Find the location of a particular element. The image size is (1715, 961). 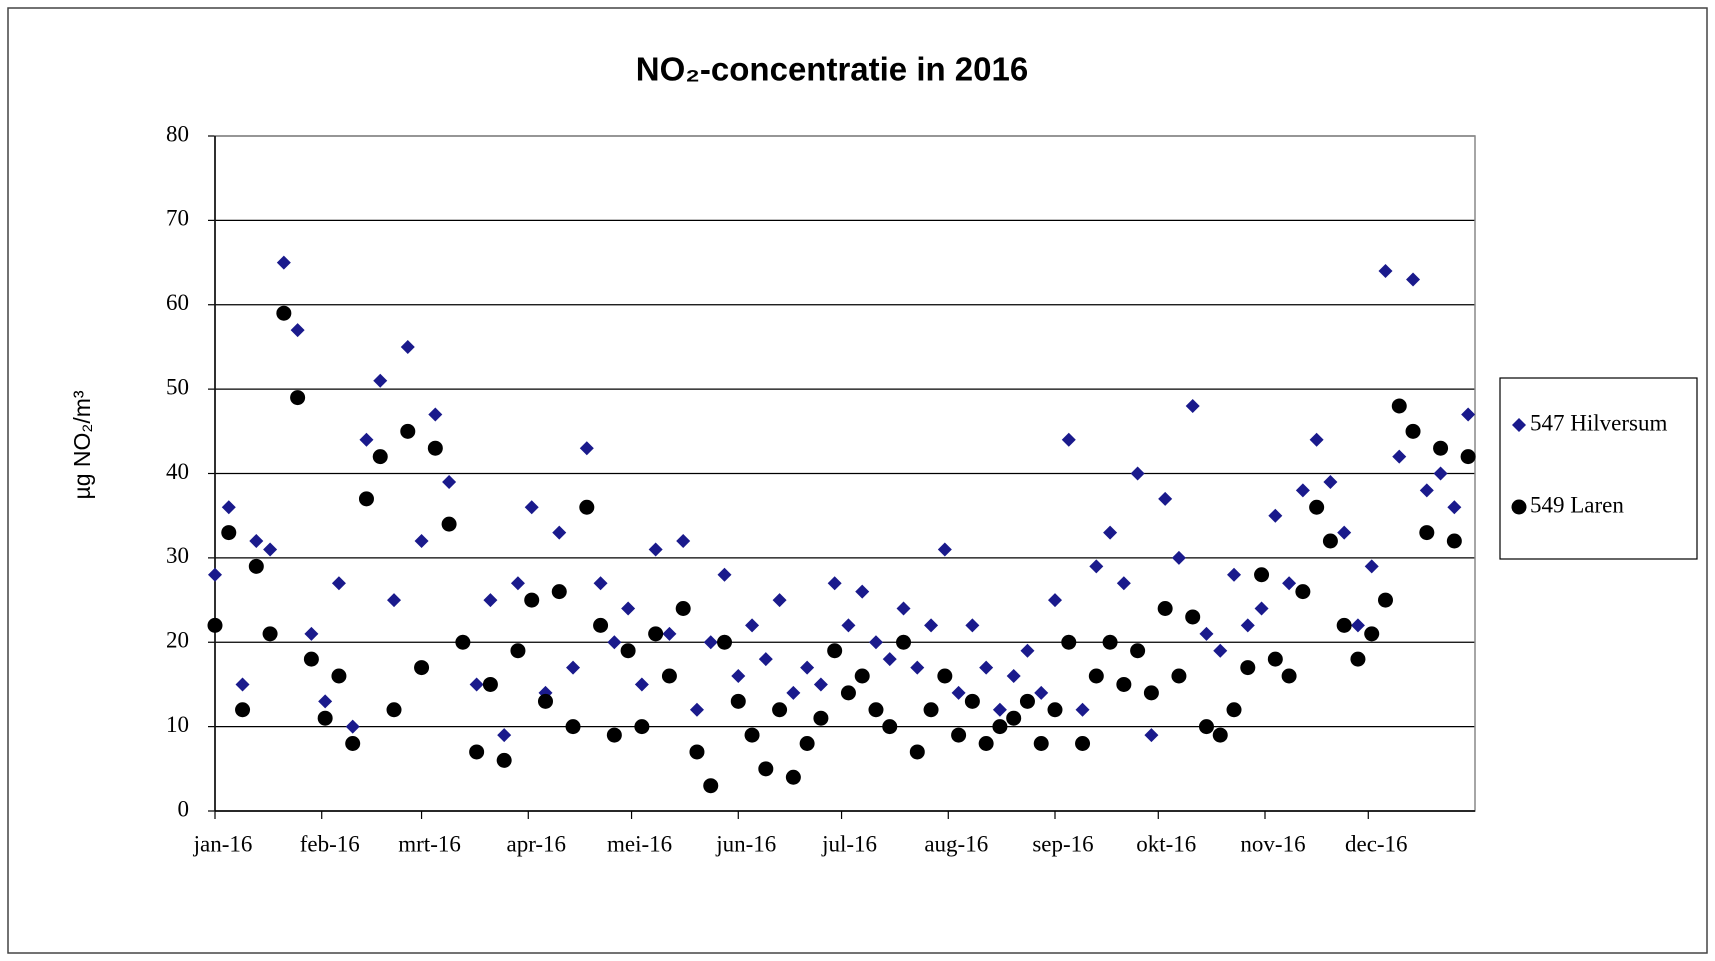

y-tick-label: 0 is located at coordinates (184, 808).